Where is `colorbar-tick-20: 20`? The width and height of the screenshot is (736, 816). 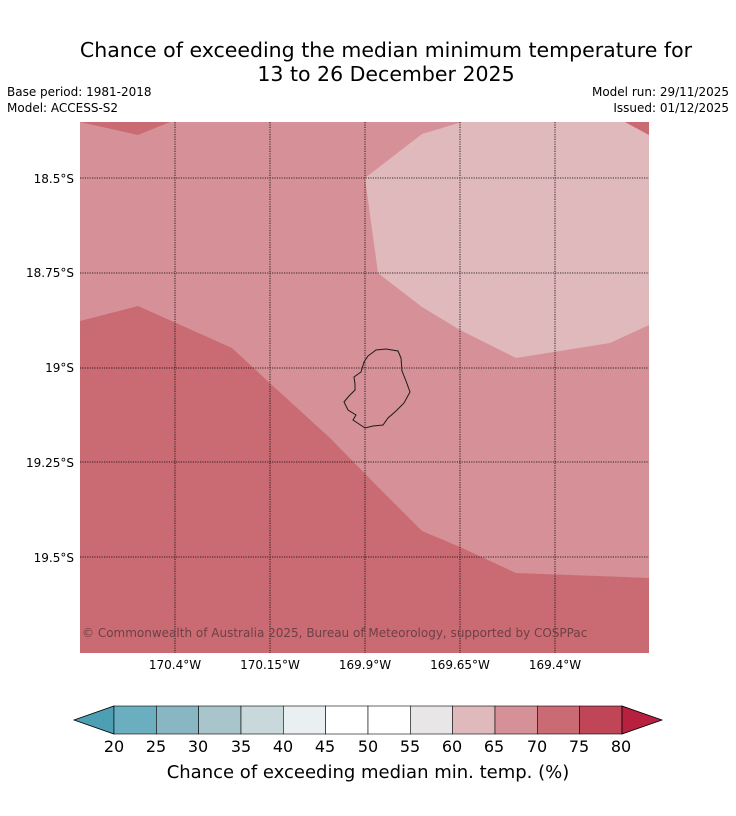
colorbar-tick-20: 20 is located at coordinates (114, 746).